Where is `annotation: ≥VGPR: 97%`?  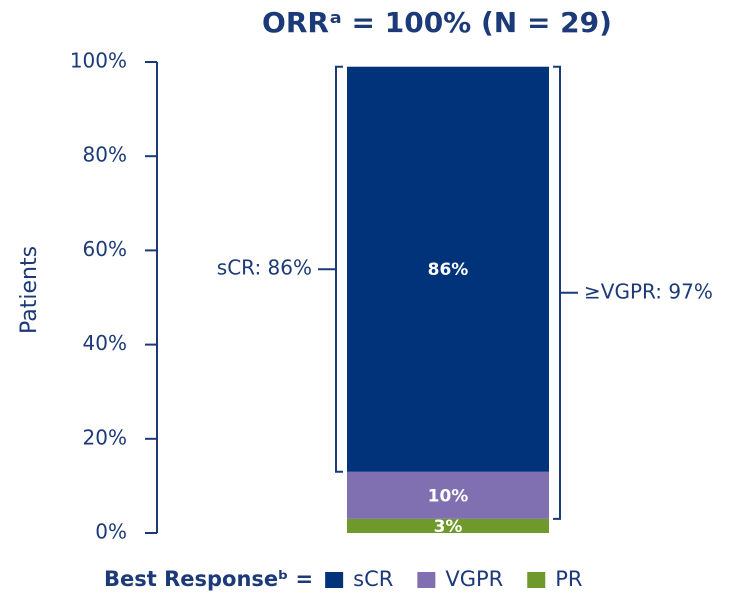 annotation: ≥VGPR: 97% is located at coordinates (648, 291).